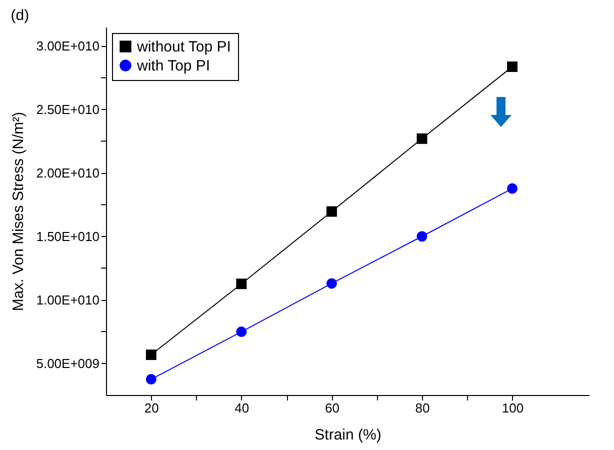 The height and width of the screenshot is (450, 614). What do you see at coordinates (68, 172) in the screenshot?
I see `y-tick-label: 2.00E+010` at bounding box center [68, 172].